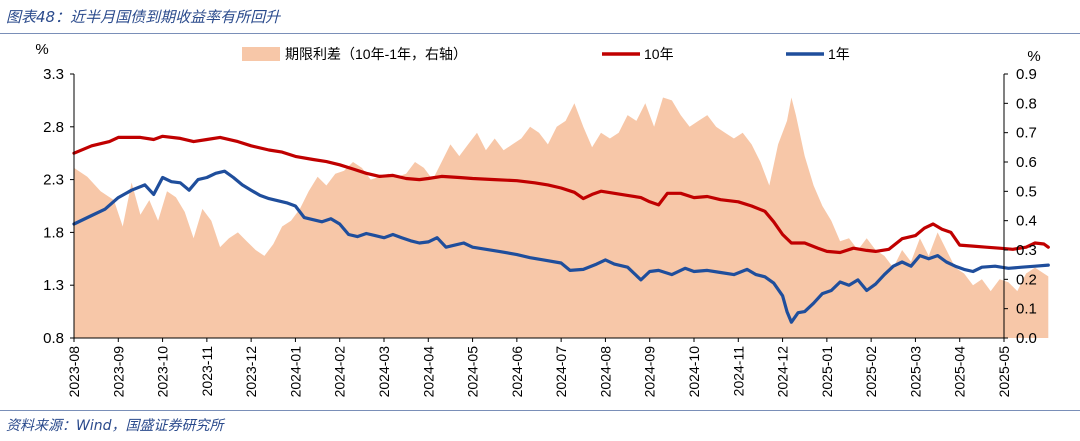 This screenshot has height=441, width=1080. Describe the element at coordinates (74, 372) in the screenshot. I see `x-tick-label: 2023-08` at that location.